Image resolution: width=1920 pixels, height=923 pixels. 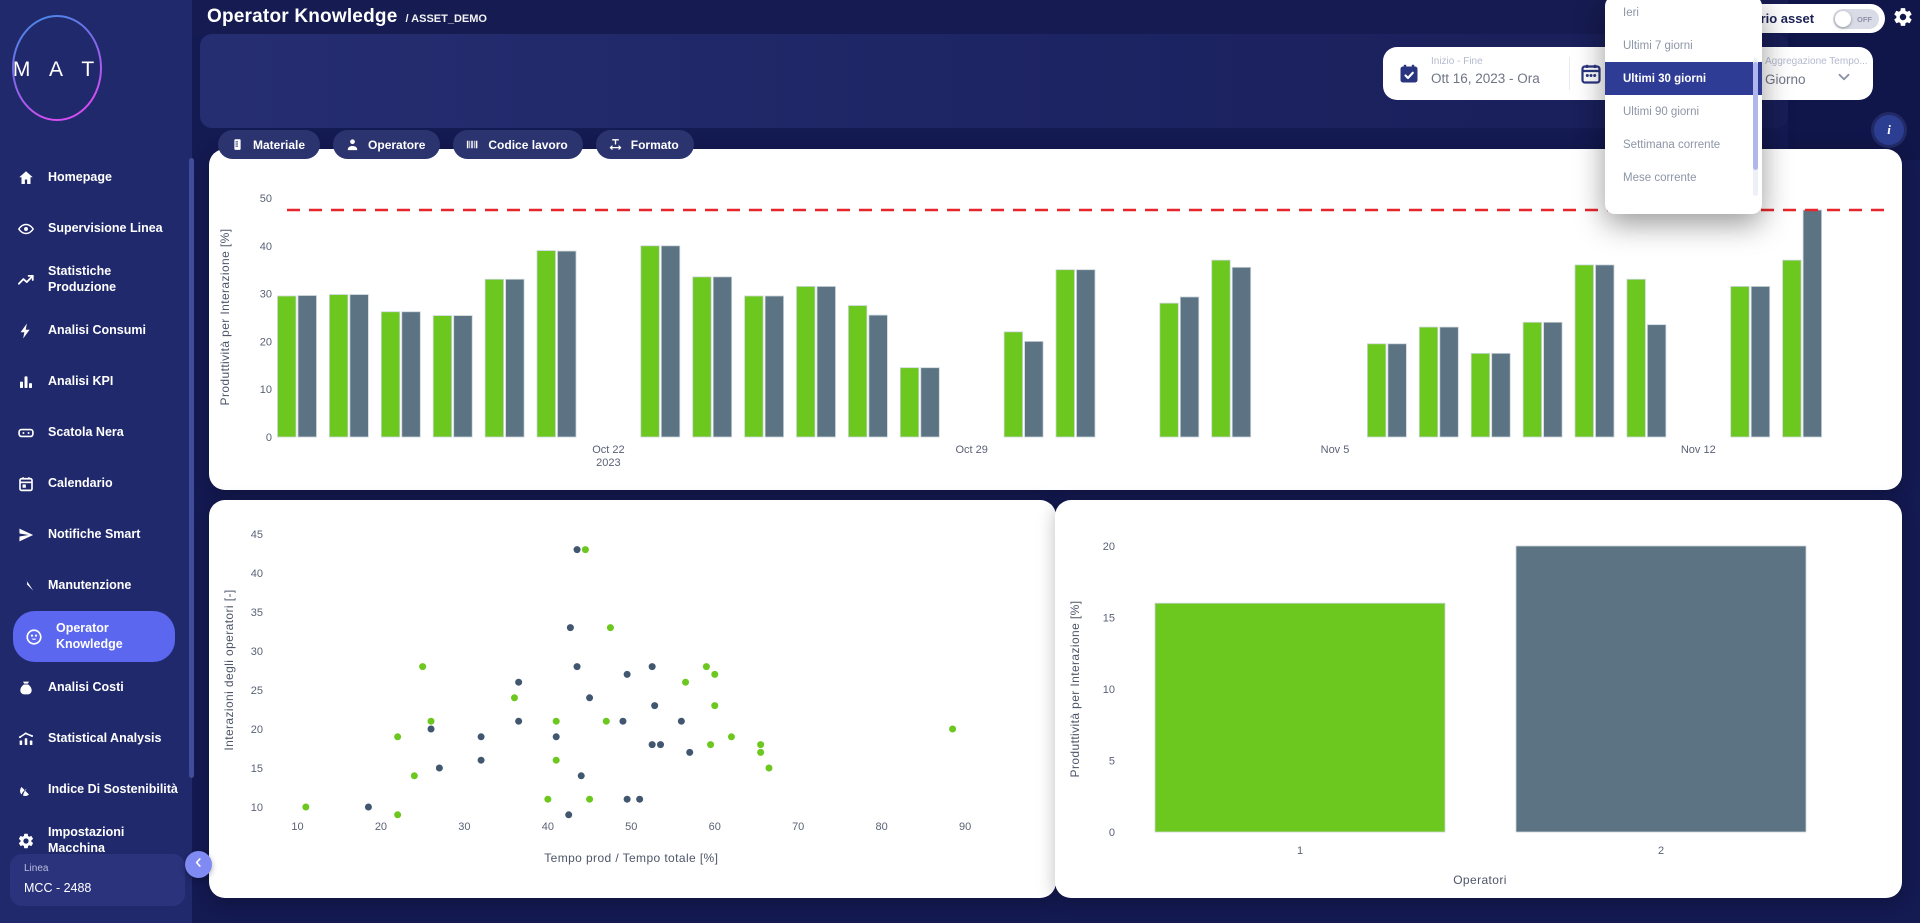 What do you see at coordinates (1480, 880) in the screenshot?
I see `svg-text: Operatori` at bounding box center [1480, 880].